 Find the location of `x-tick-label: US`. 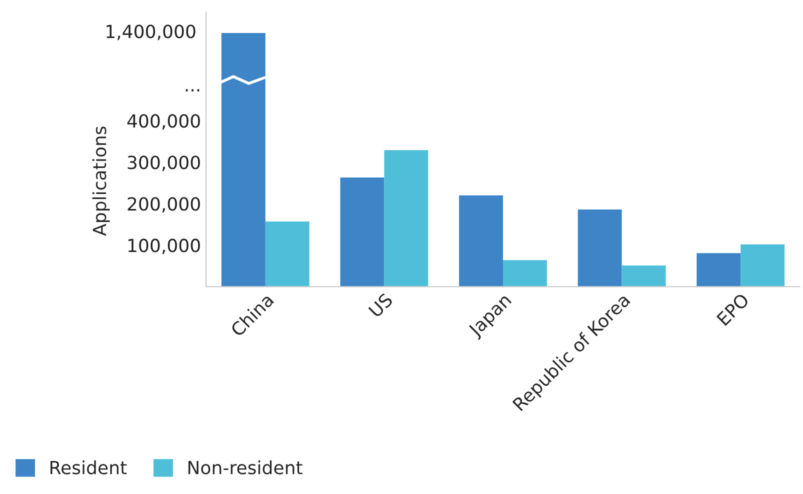

x-tick-label: US is located at coordinates (381, 305).